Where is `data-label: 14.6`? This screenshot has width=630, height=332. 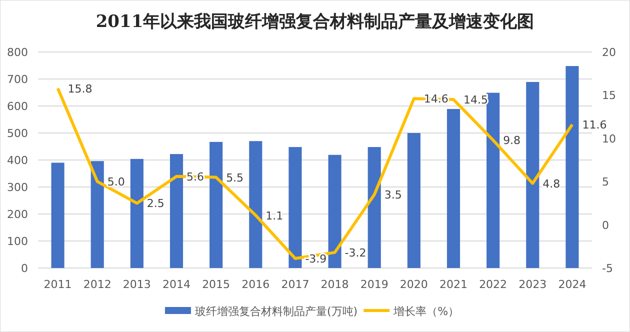
data-label: 14.6 is located at coordinates (436, 99).